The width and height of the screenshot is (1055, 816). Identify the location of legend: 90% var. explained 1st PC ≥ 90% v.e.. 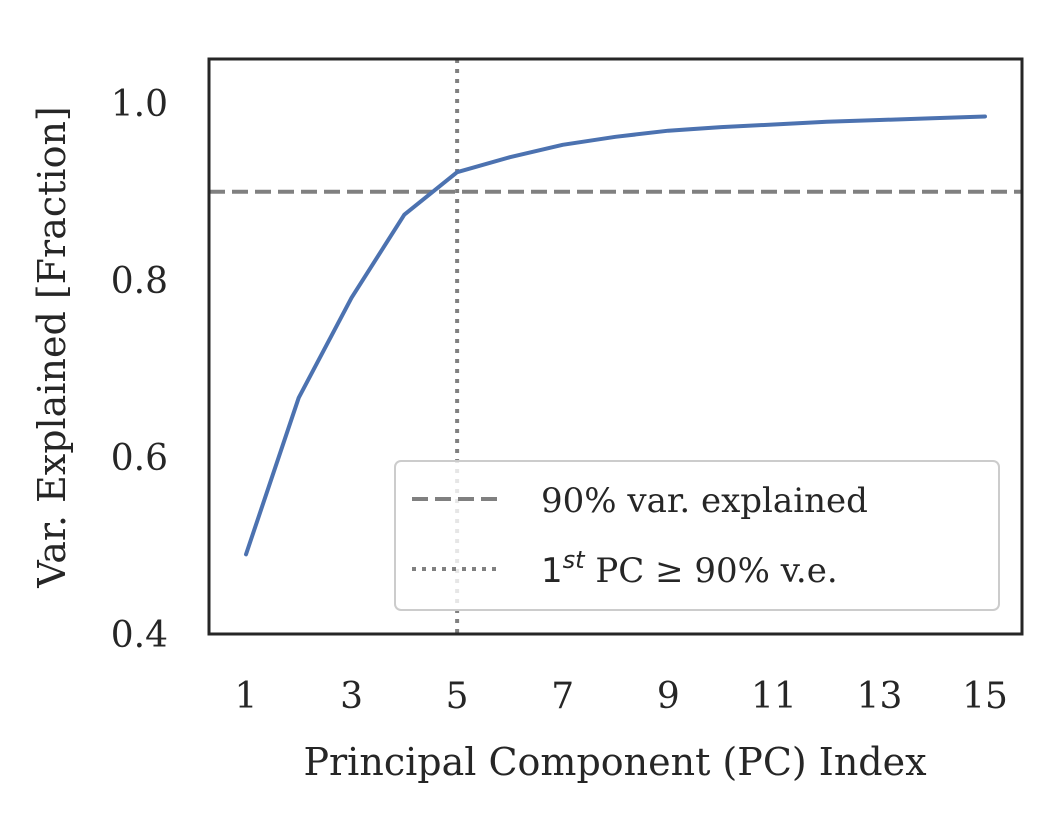
(697, 535).